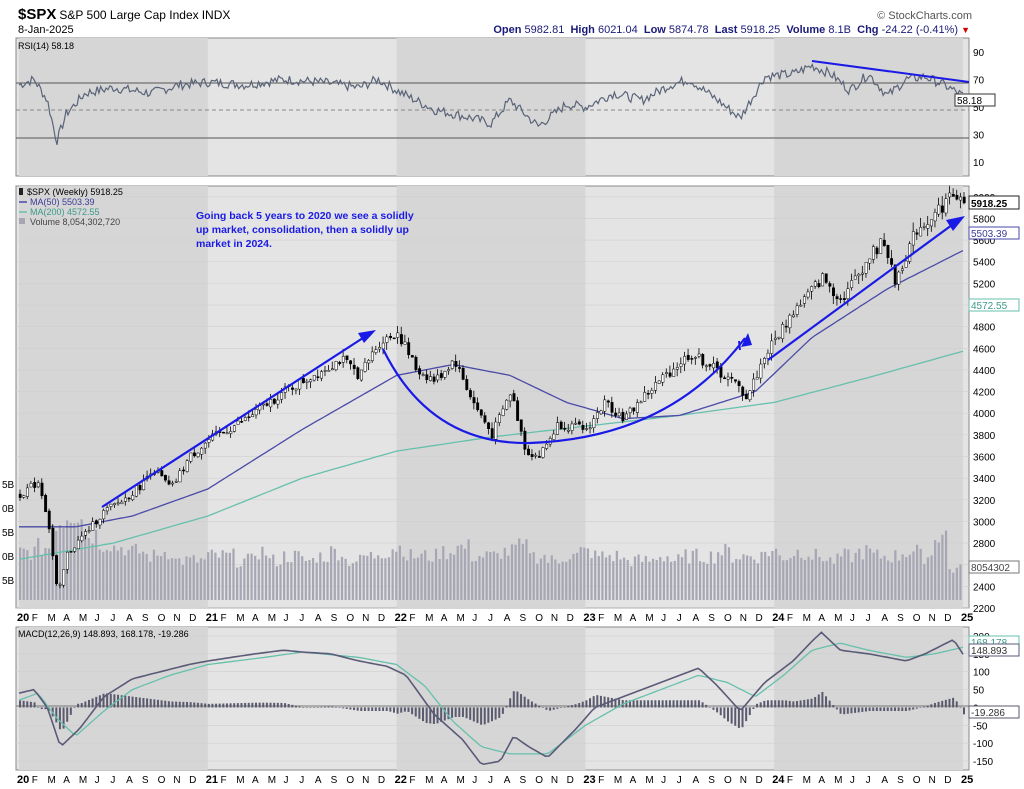  Describe the element at coordinates (8, 581) in the screenshot. I see `volume-tick-label: 5B` at that location.